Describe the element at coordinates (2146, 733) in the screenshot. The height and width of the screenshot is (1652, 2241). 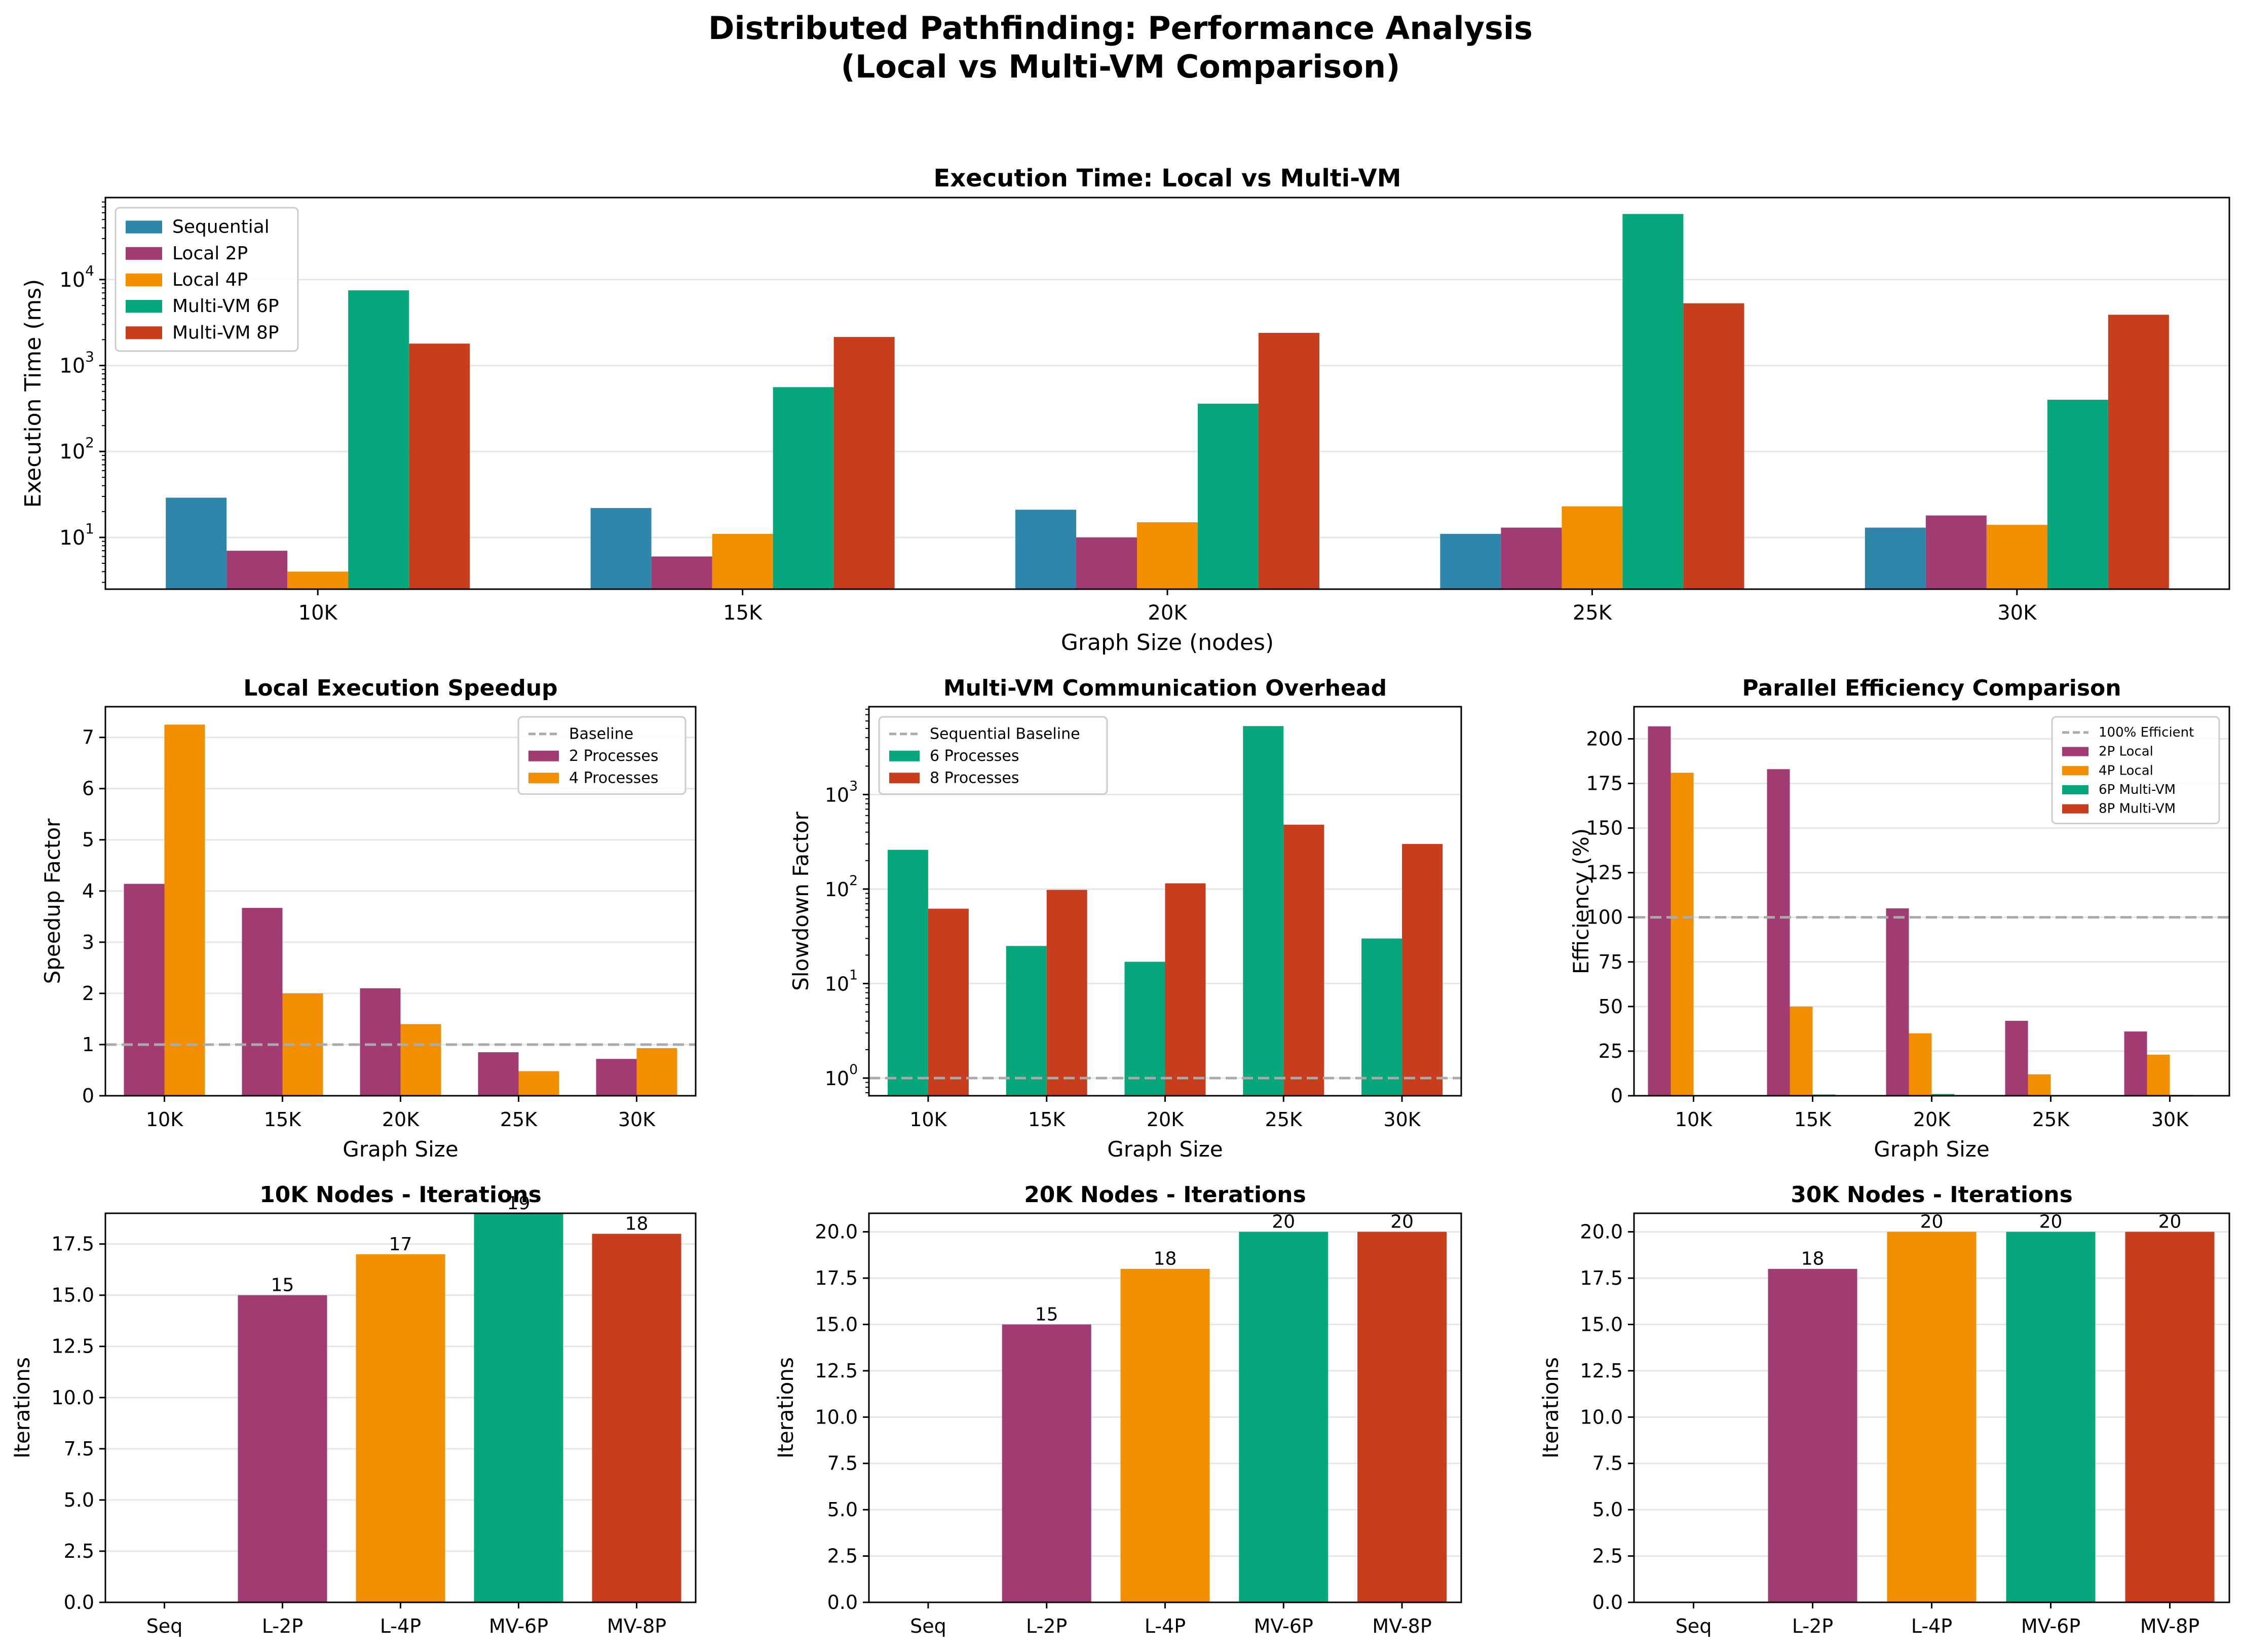
I see `legend-label: 100% Efficient` at that location.